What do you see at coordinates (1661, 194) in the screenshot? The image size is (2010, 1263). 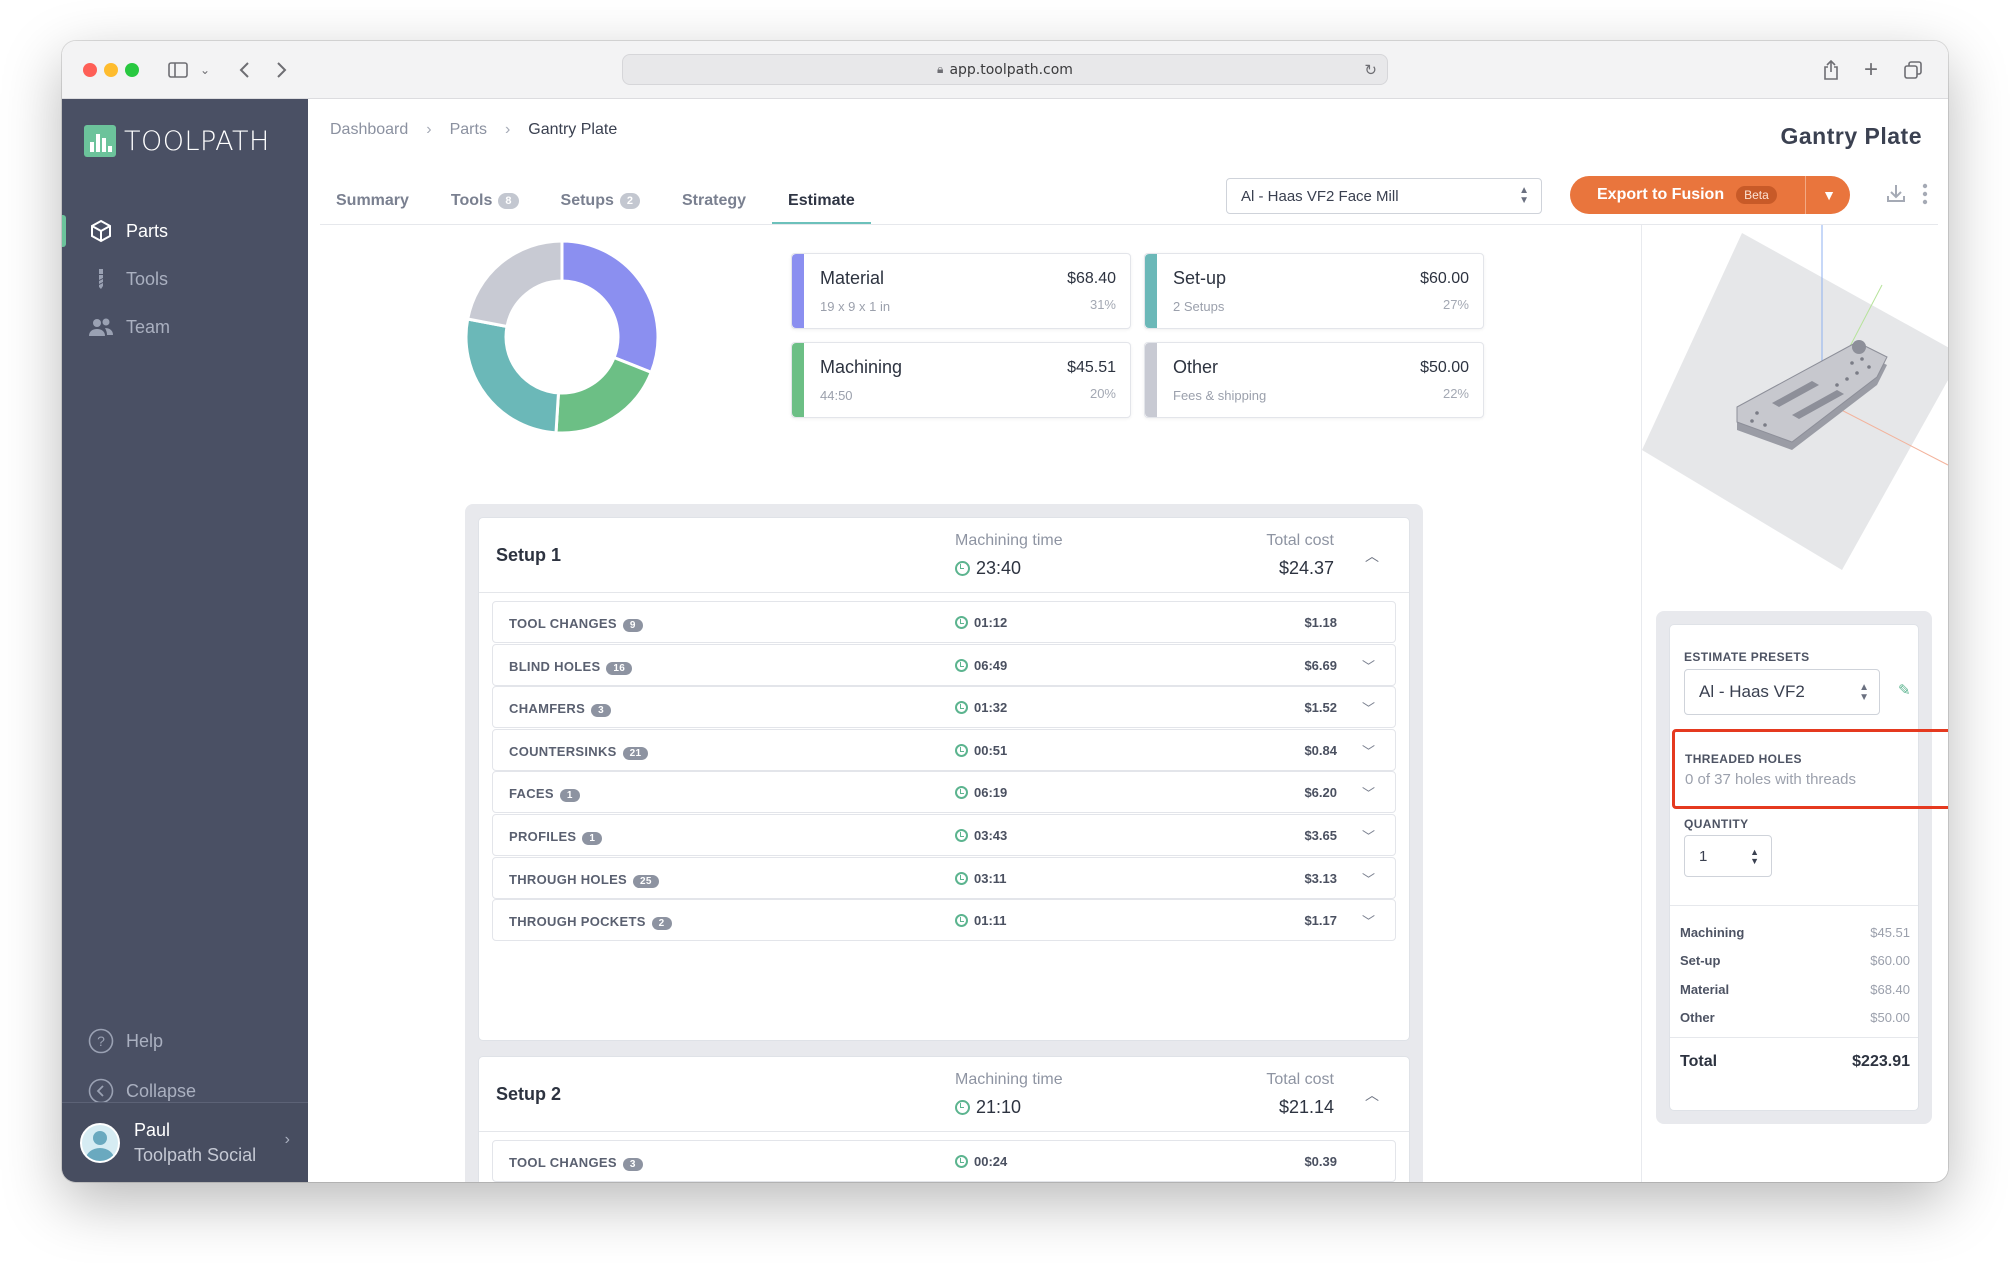 I see `export-label: Export to Fusion` at bounding box center [1661, 194].